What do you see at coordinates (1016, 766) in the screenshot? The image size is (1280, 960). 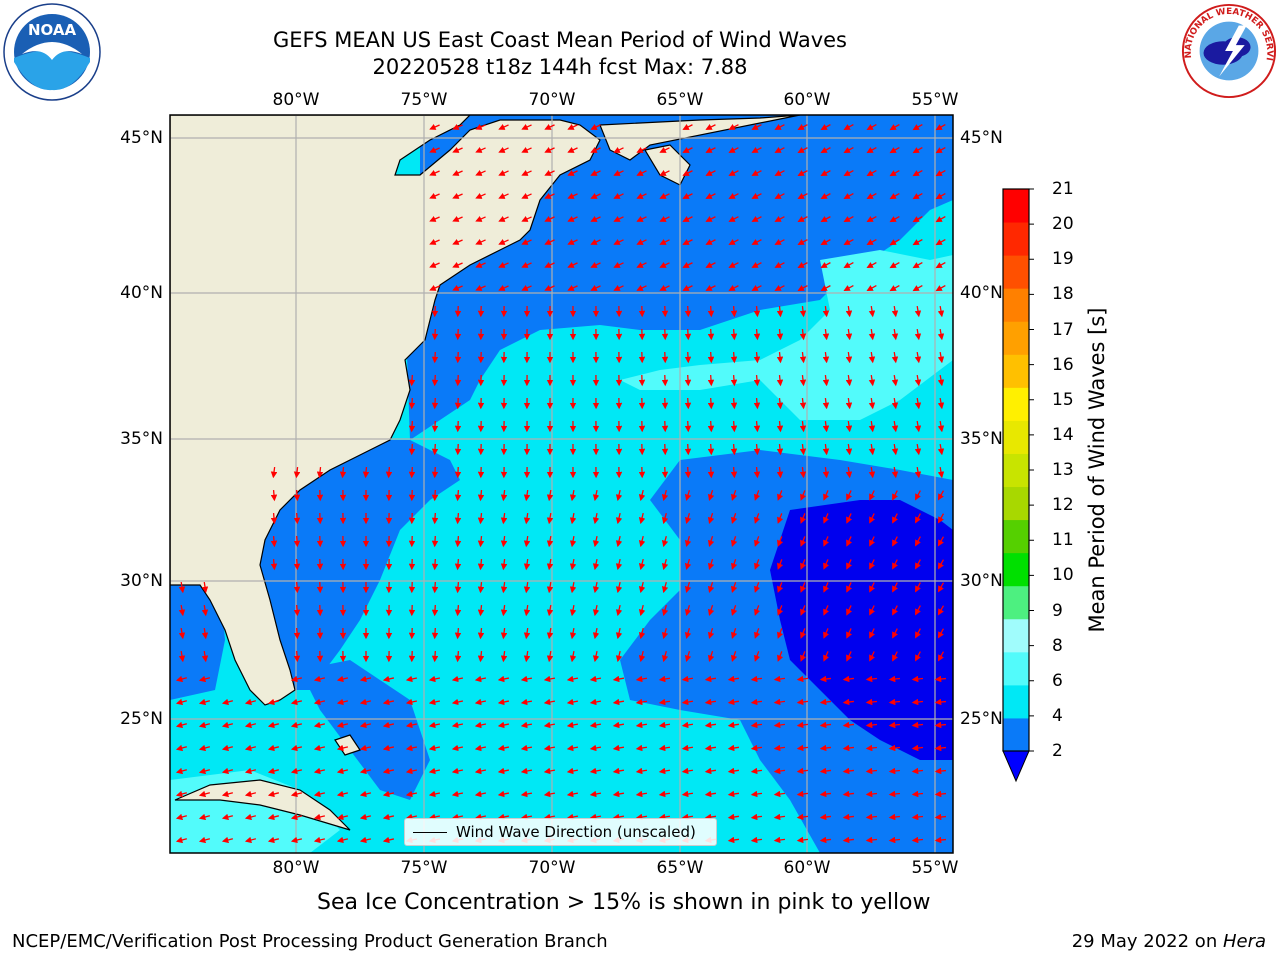 I see `colorbar-extend-below` at bounding box center [1016, 766].